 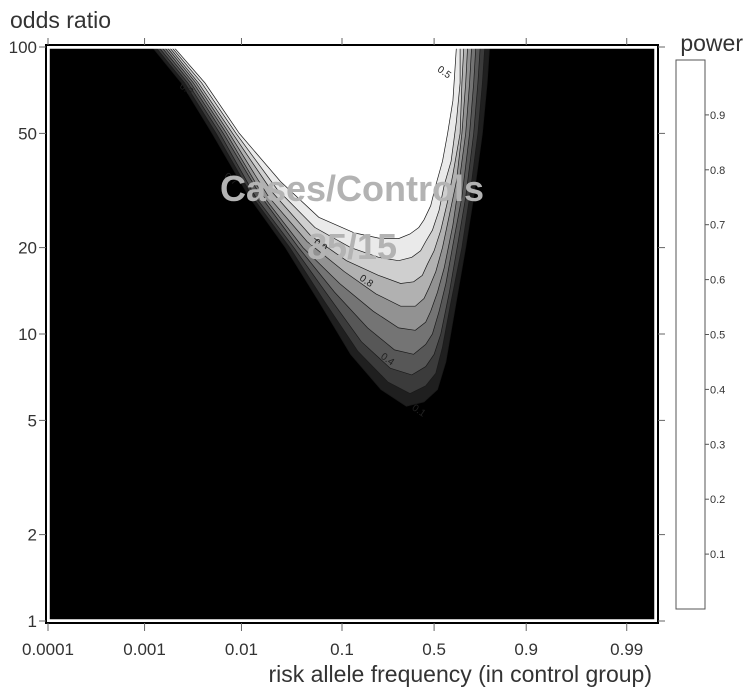 I want to click on legend-tick-label: 0.2, so click(x=717, y=500).